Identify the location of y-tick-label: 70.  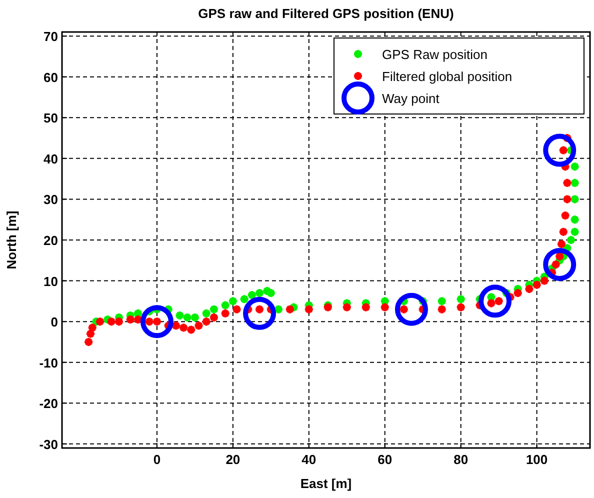
(51, 36).